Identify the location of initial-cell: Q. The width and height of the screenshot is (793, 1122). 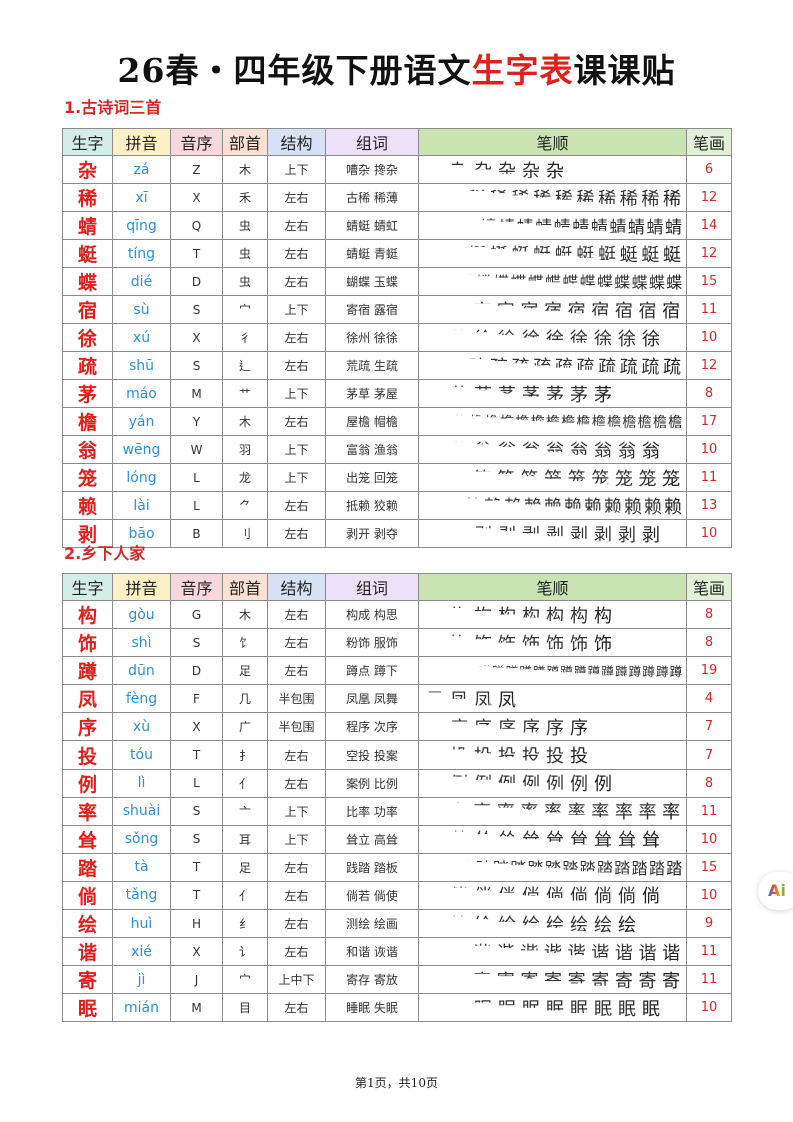
(196, 225).